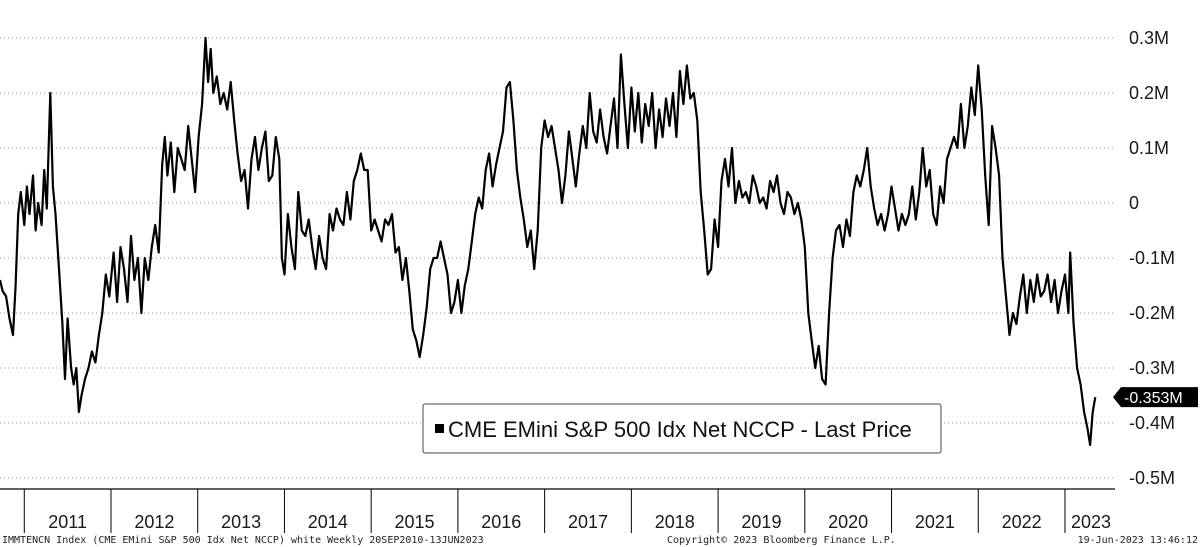  Describe the element at coordinates (544, 511) in the screenshot. I see `year-boundaries` at that location.